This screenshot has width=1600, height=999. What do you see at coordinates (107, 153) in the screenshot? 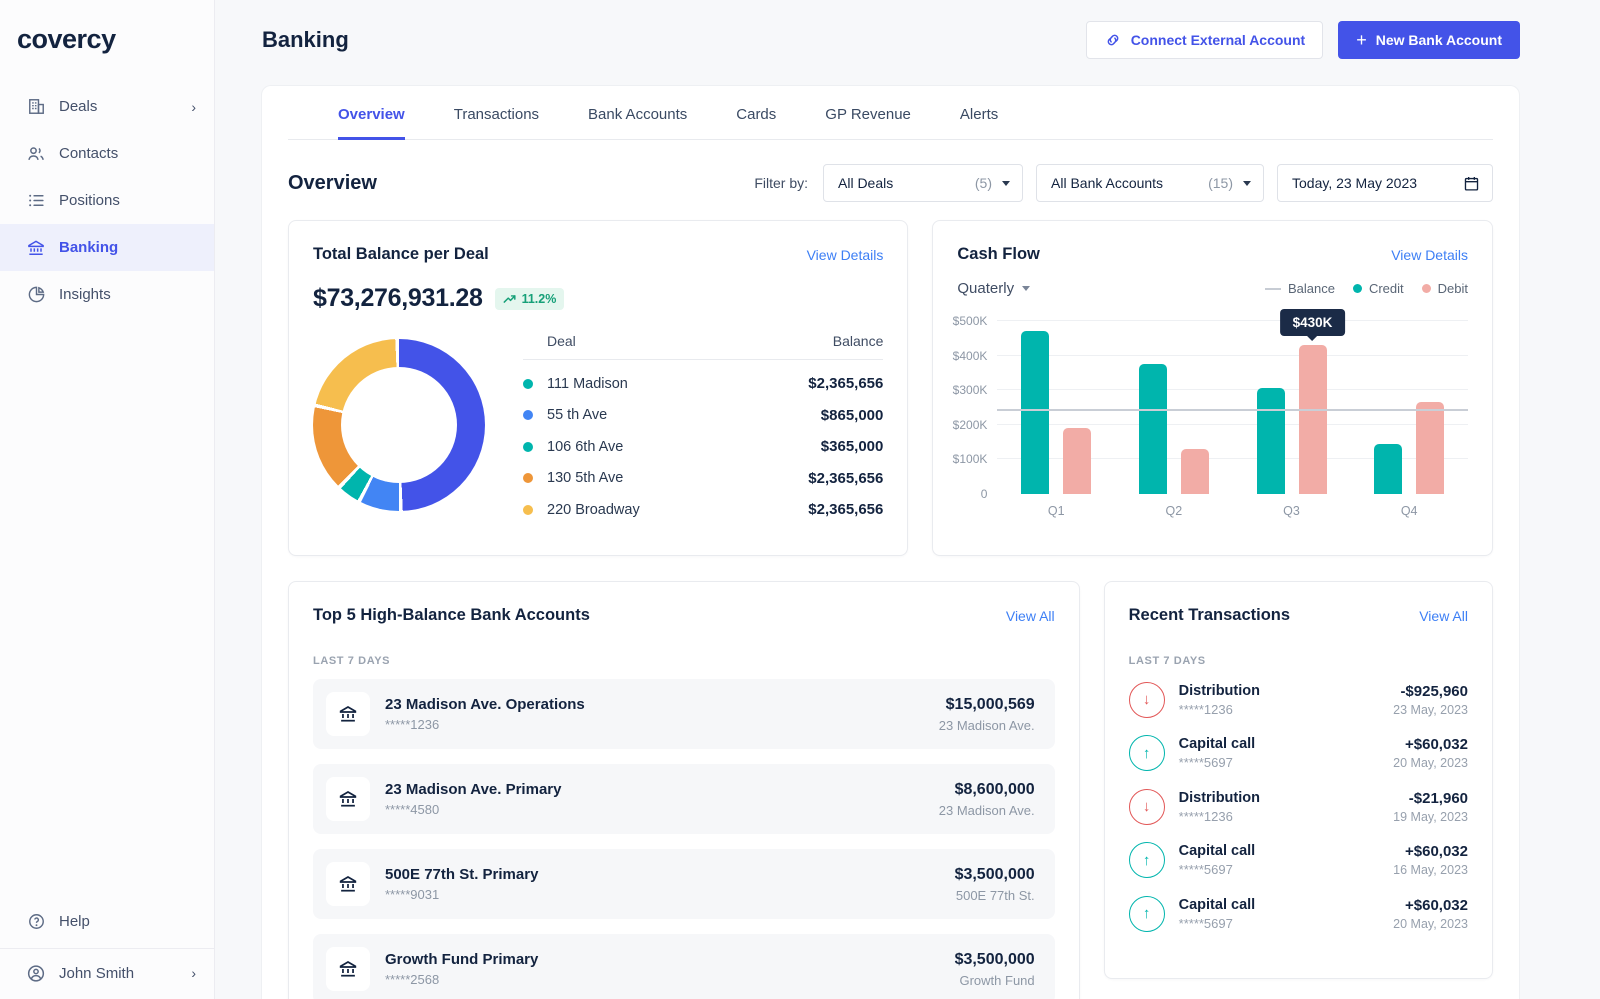
I see `sidebar-item-contacts: Contacts` at bounding box center [107, 153].